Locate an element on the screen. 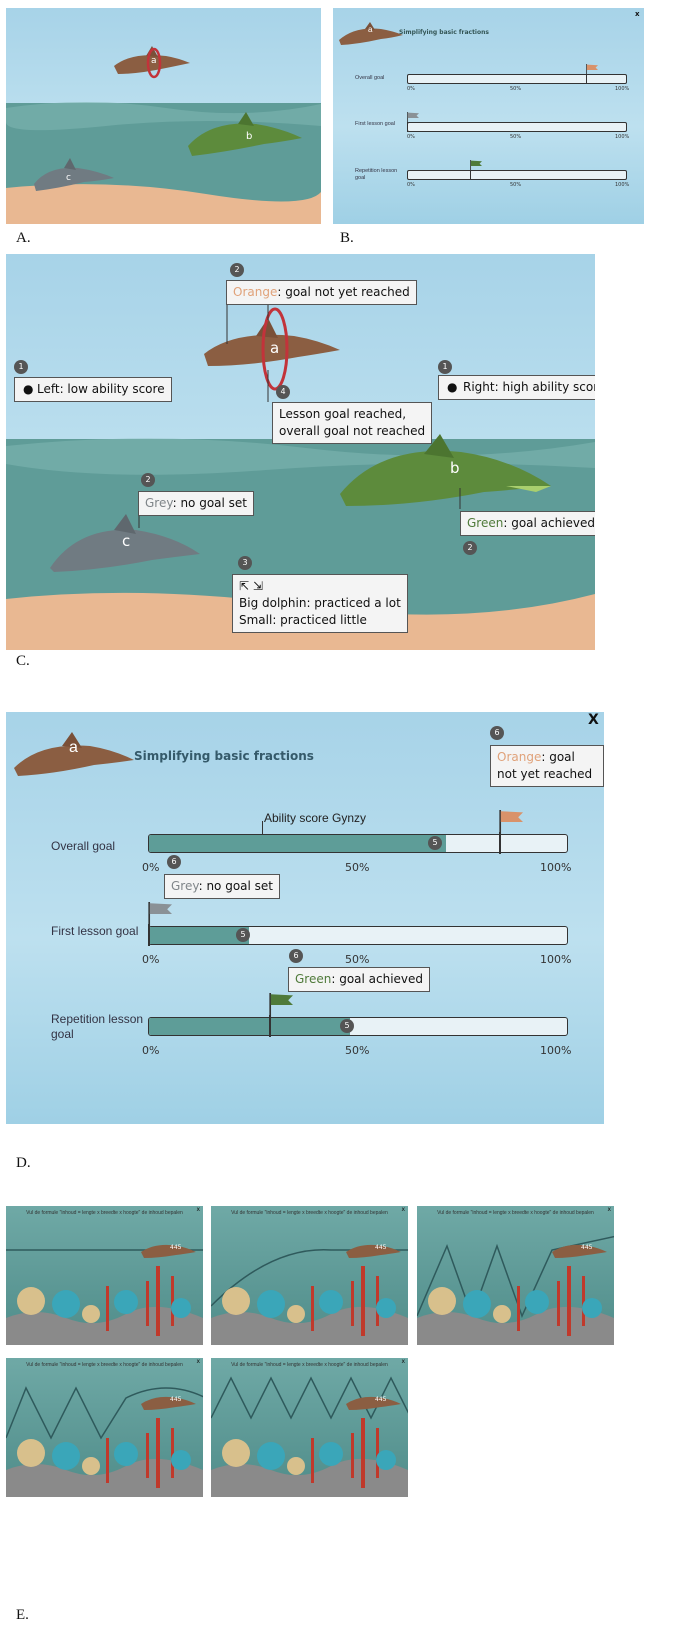  panel-a-scene: a b c is located at coordinates (163, 116).